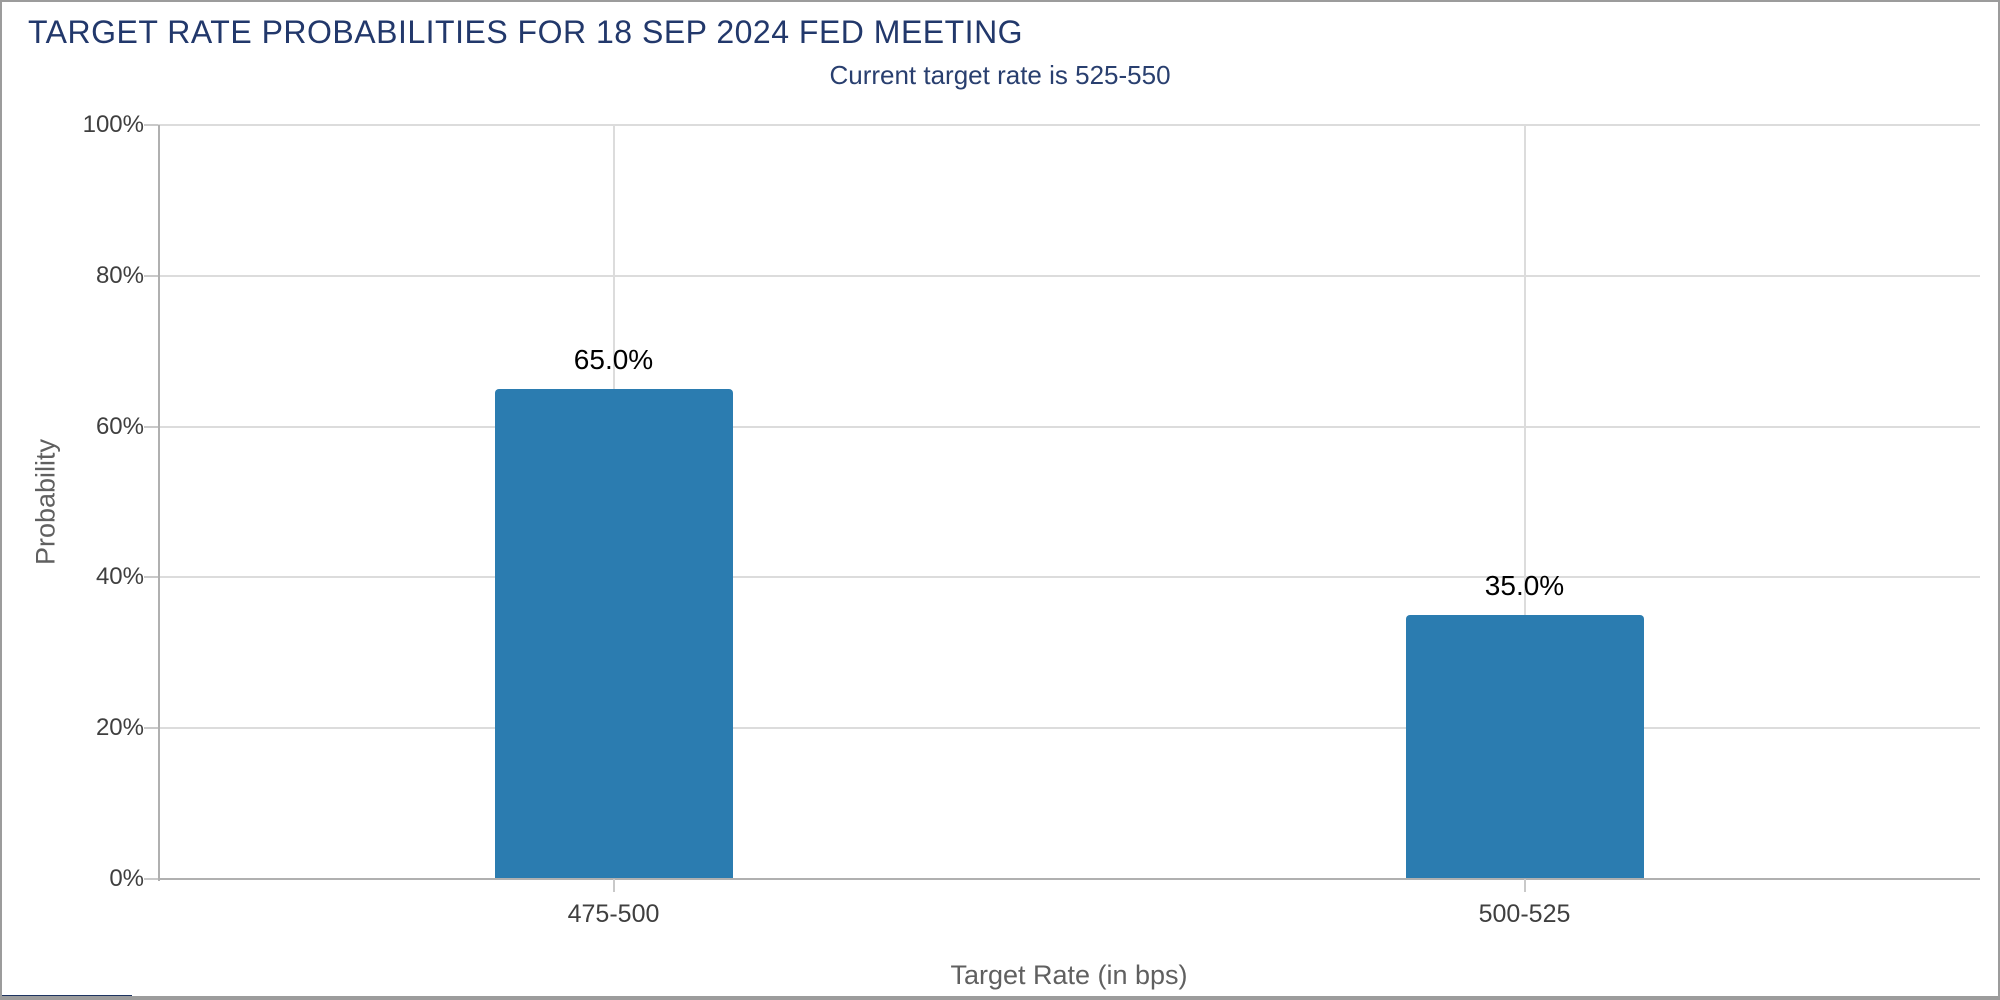 This screenshot has width=2000, height=1000. What do you see at coordinates (613, 914) in the screenshot?
I see `x-category-label: 475-500` at bounding box center [613, 914].